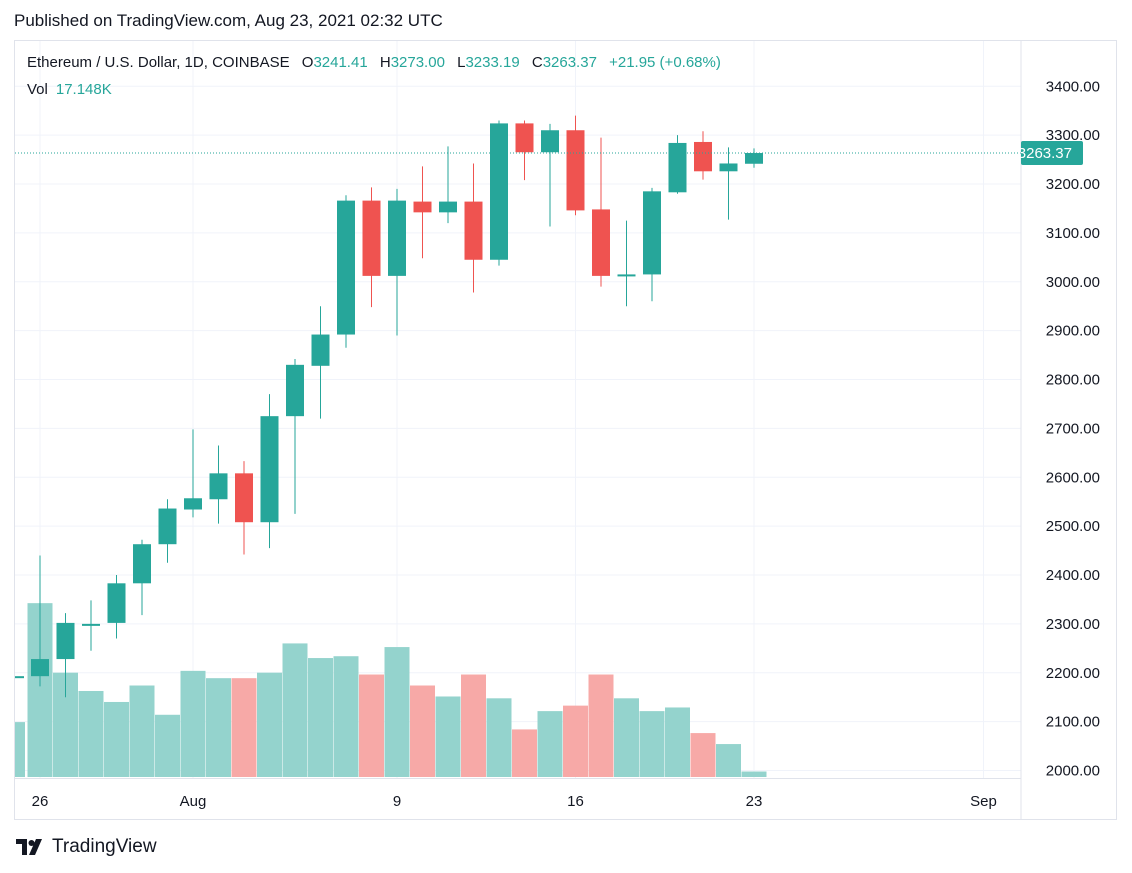 The width and height of the screenshot is (1132, 873). Describe the element at coordinates (665, 62) in the screenshot. I see `change-value: +21.95 (+0.68%)` at that location.